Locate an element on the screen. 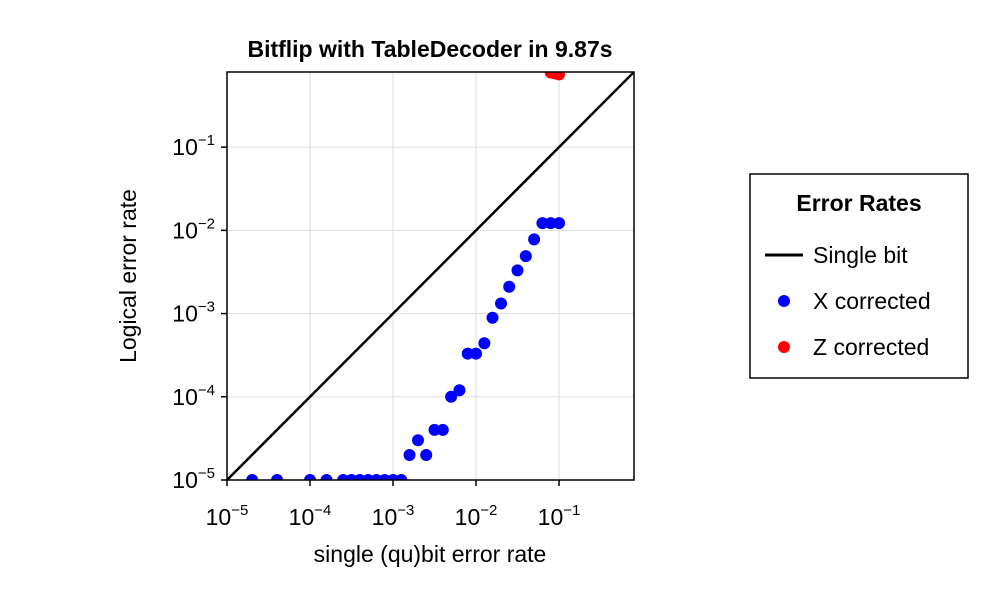 Image resolution: width=1000 pixels, height=600 pixels. x-axis-label: single (qu)bit error rate is located at coordinates (430, 554).